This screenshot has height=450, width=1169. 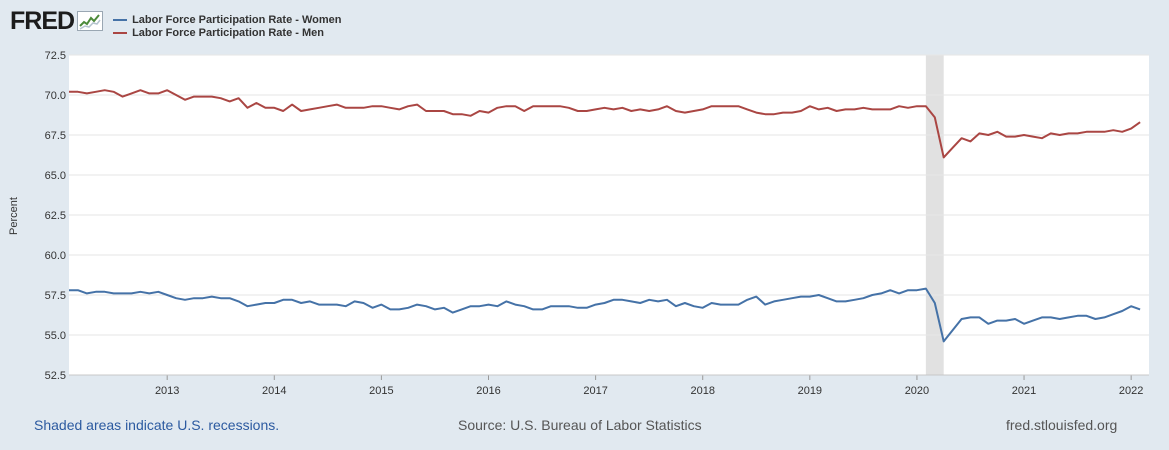 What do you see at coordinates (55, 256) in the screenshot?
I see `y-tick-label: 60.0` at bounding box center [55, 256].